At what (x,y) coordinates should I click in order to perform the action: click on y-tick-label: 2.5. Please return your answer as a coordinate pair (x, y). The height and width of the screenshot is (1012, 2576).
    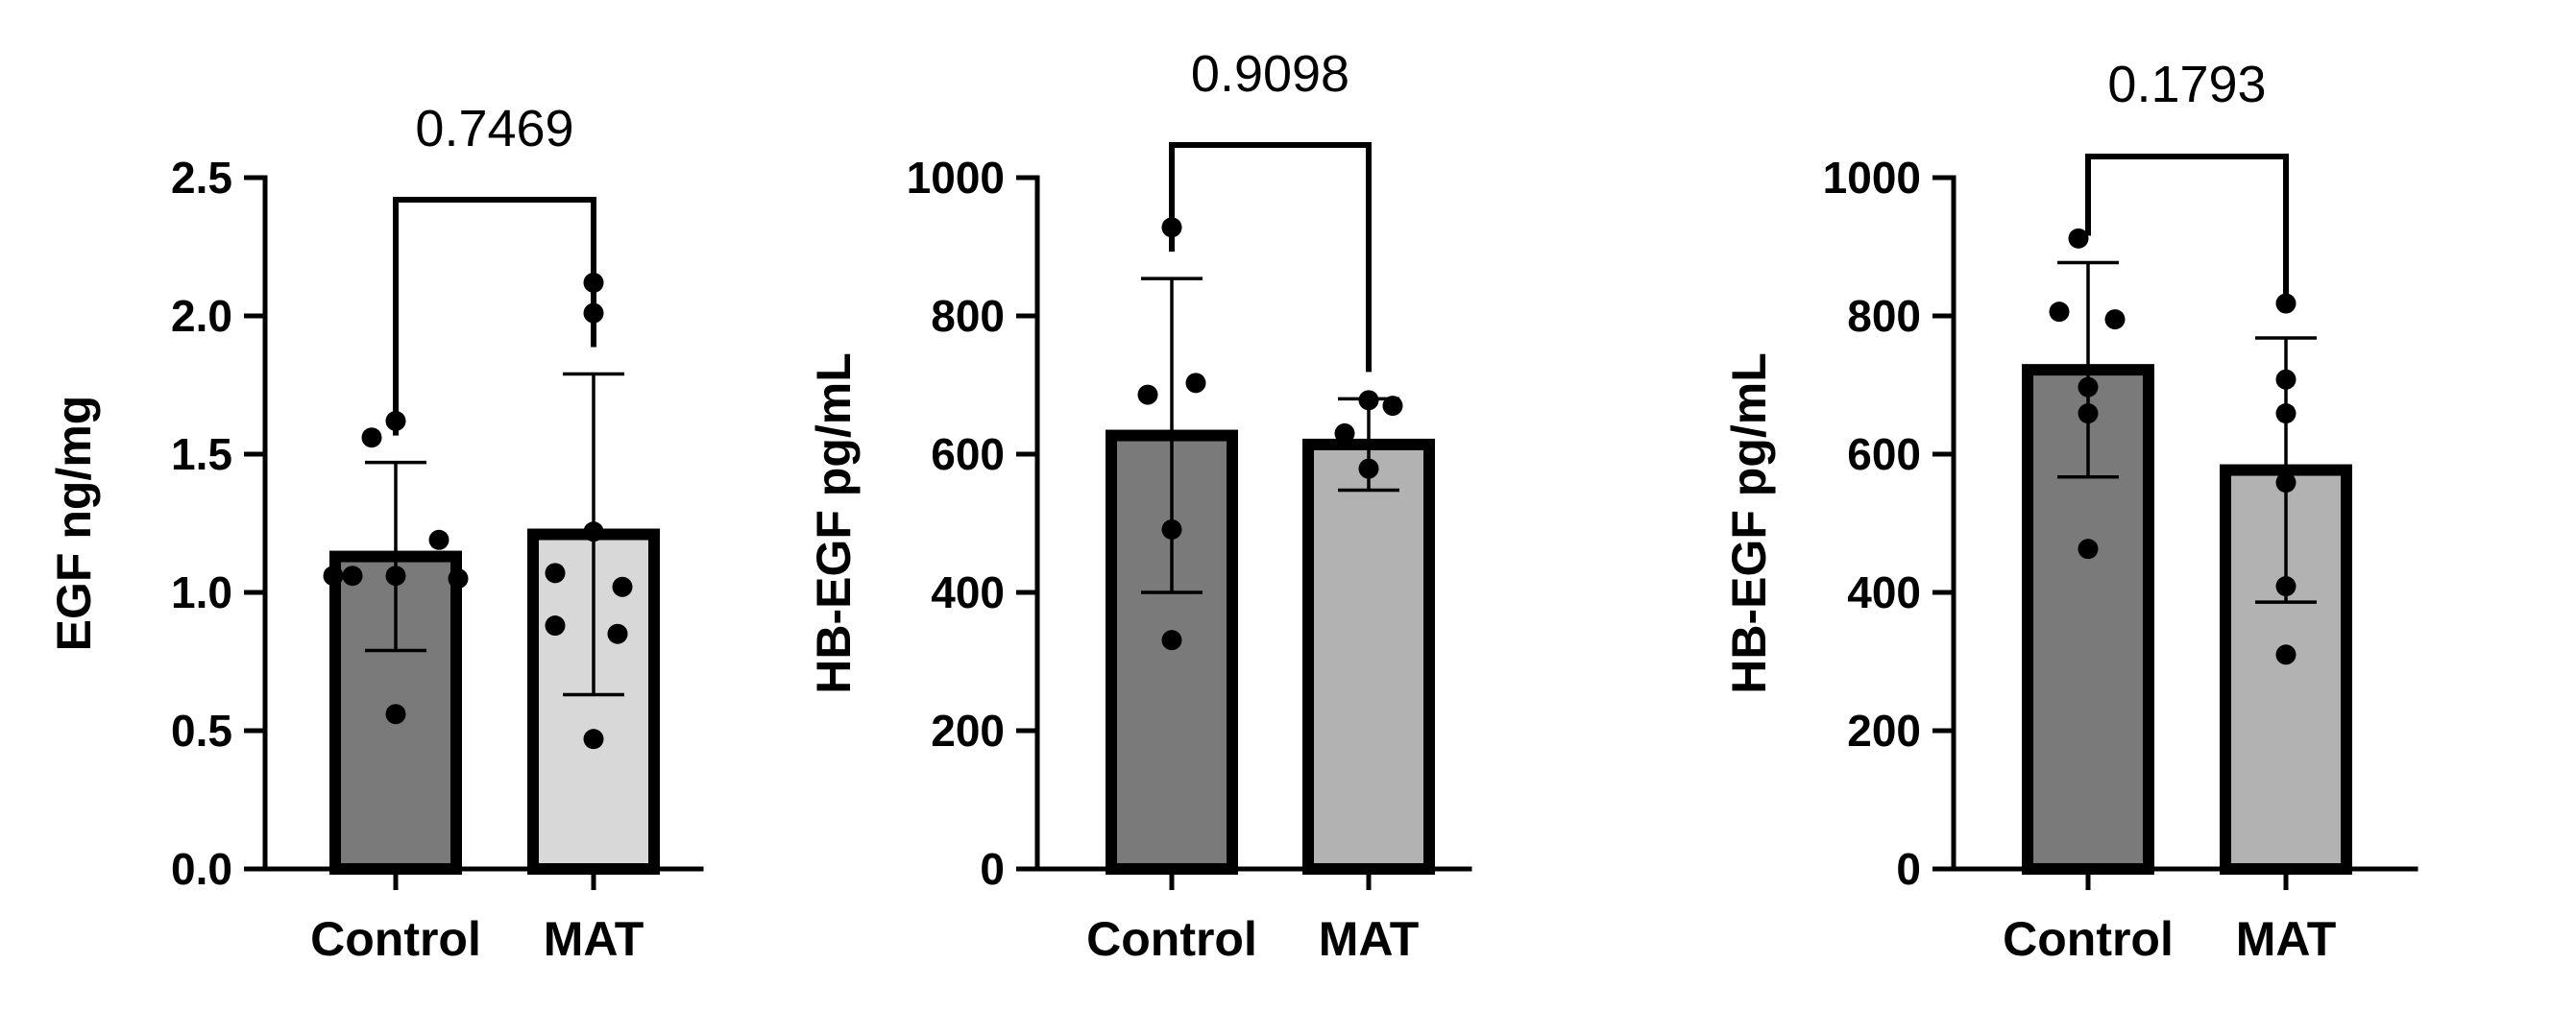
    Looking at the image, I should click on (201, 178).